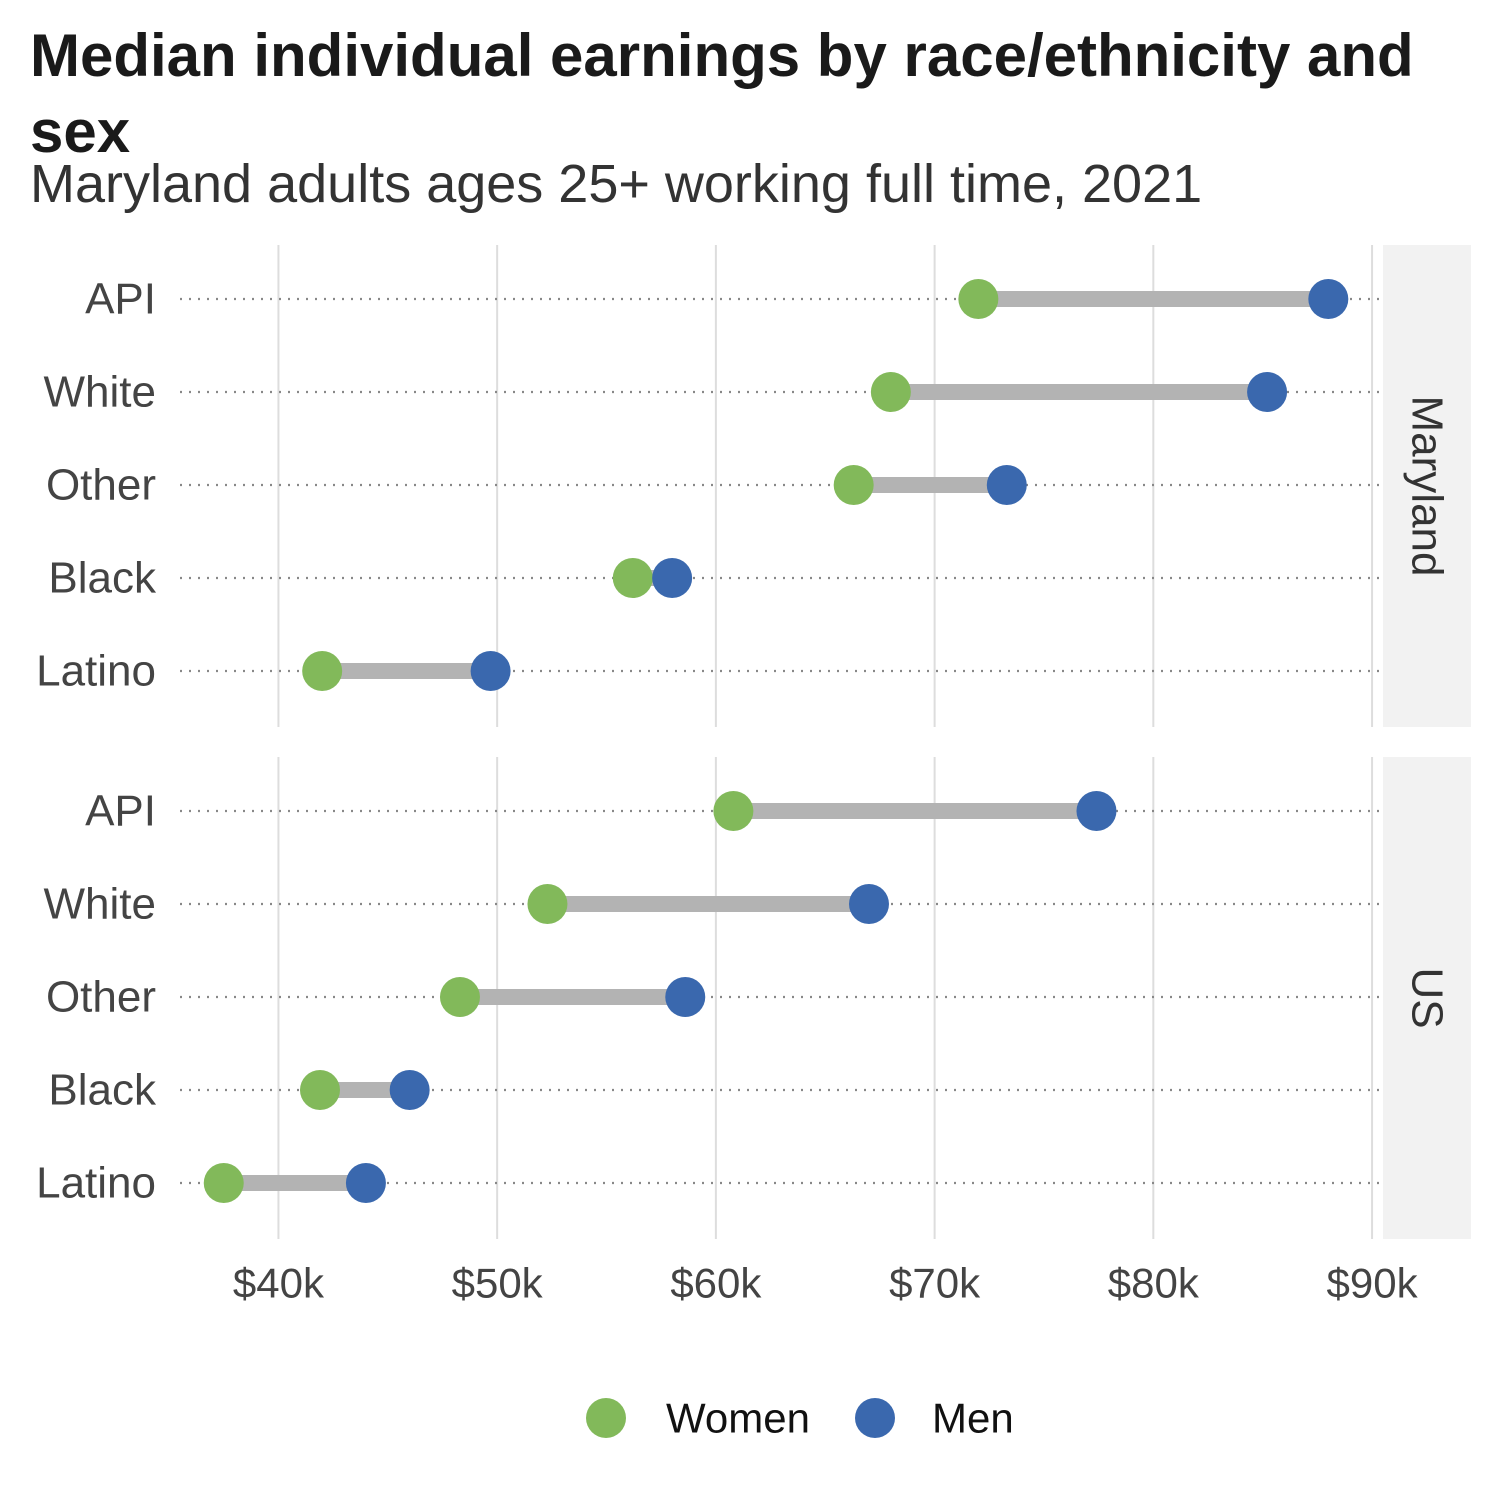 This screenshot has height=1500, width=1500. I want to click on facet-label: Maryland, so click(1427, 486).